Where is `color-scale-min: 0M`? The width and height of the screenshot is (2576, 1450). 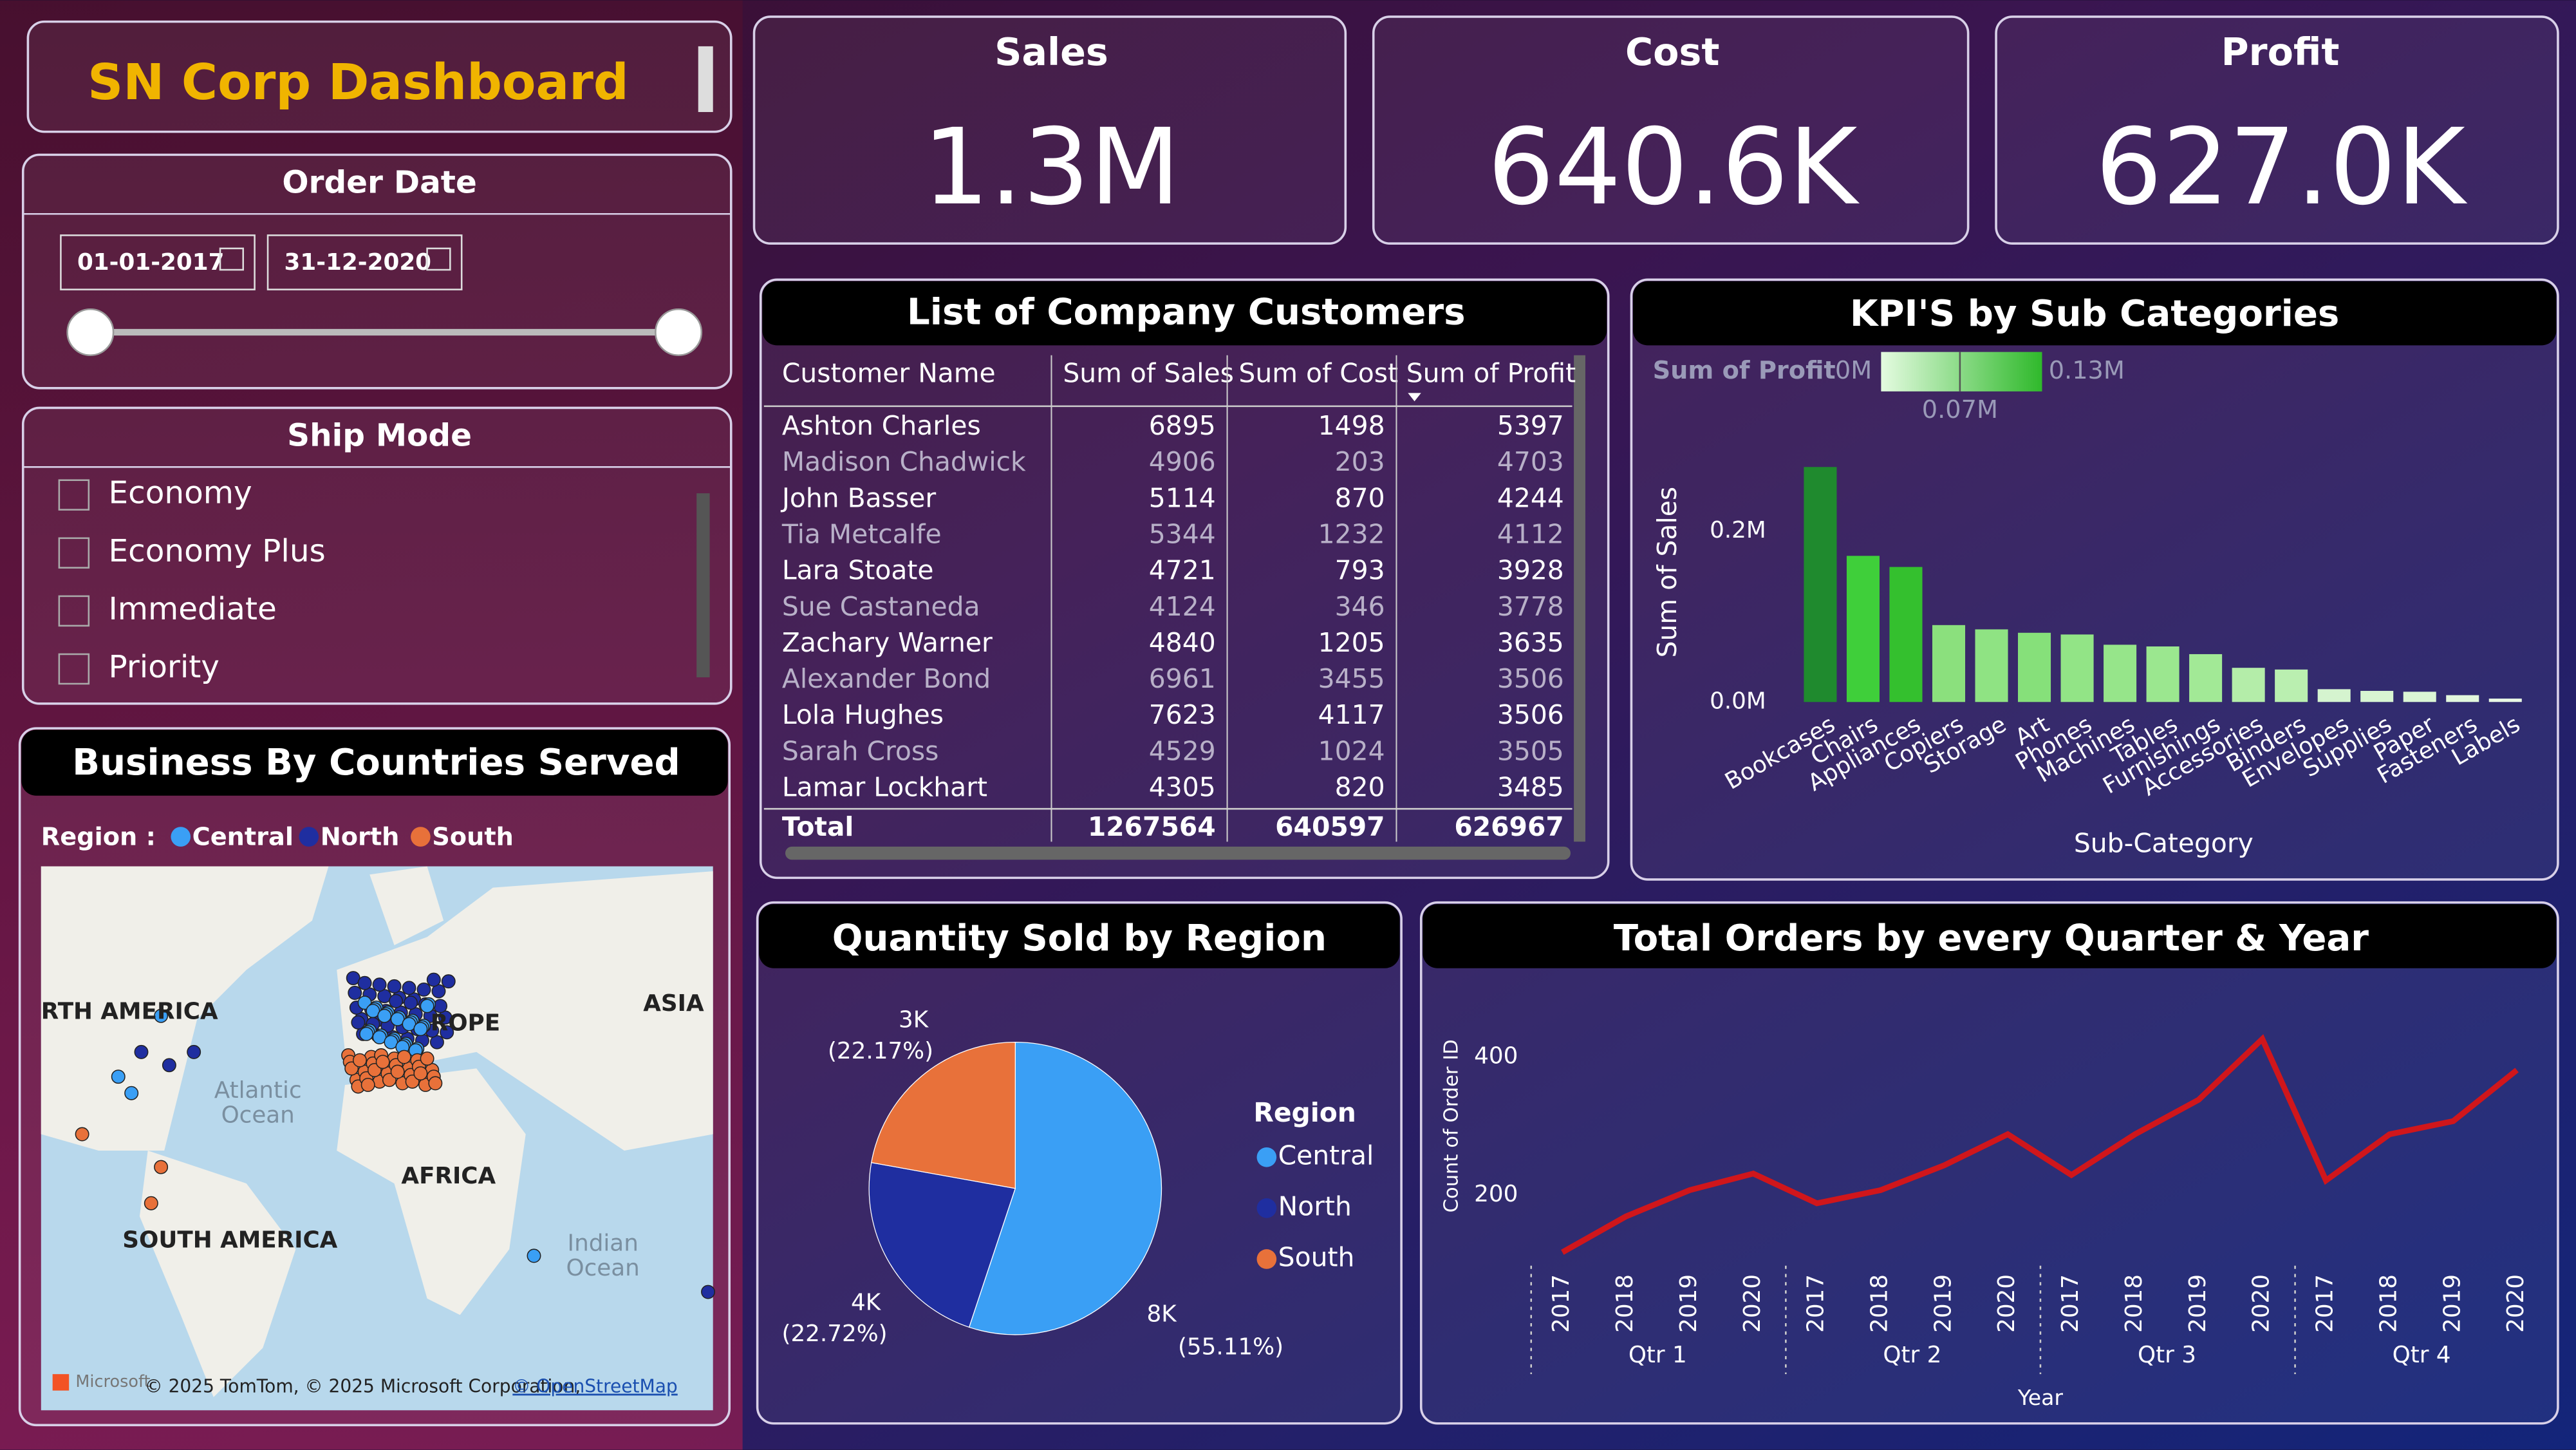 color-scale-min: 0M is located at coordinates (1854, 370).